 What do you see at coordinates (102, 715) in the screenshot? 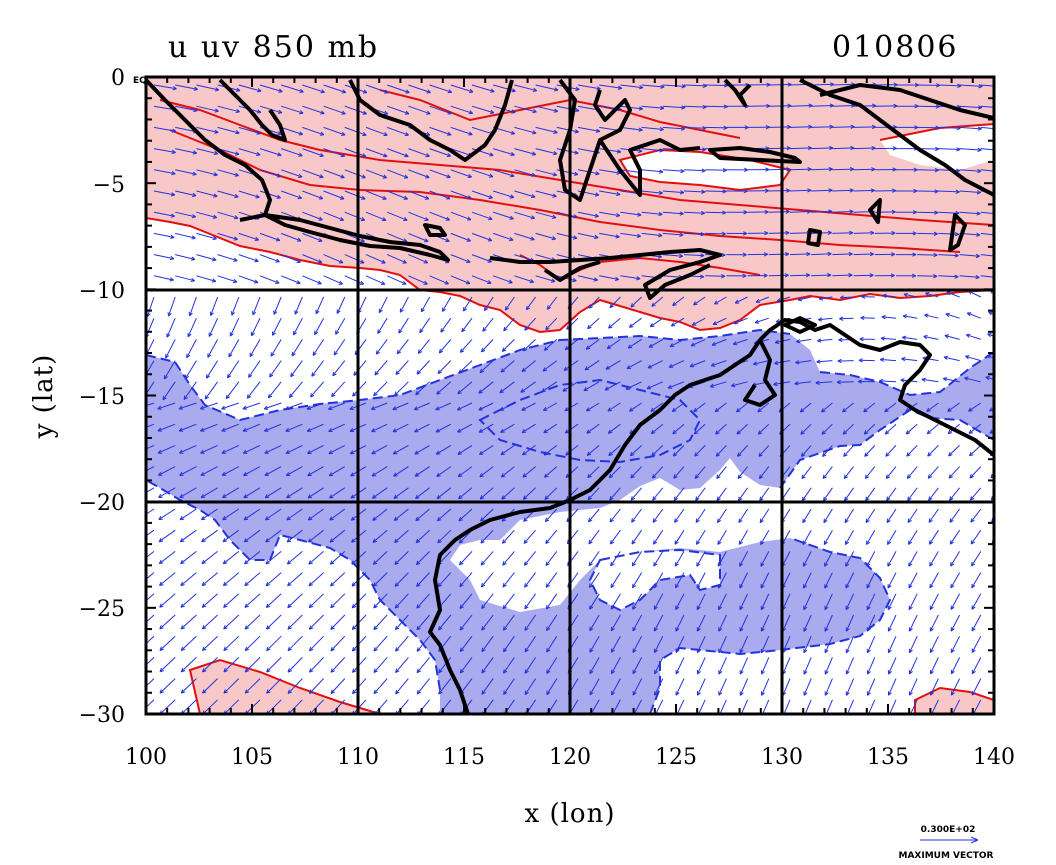
I see `y-tick-label: −30` at bounding box center [102, 715].